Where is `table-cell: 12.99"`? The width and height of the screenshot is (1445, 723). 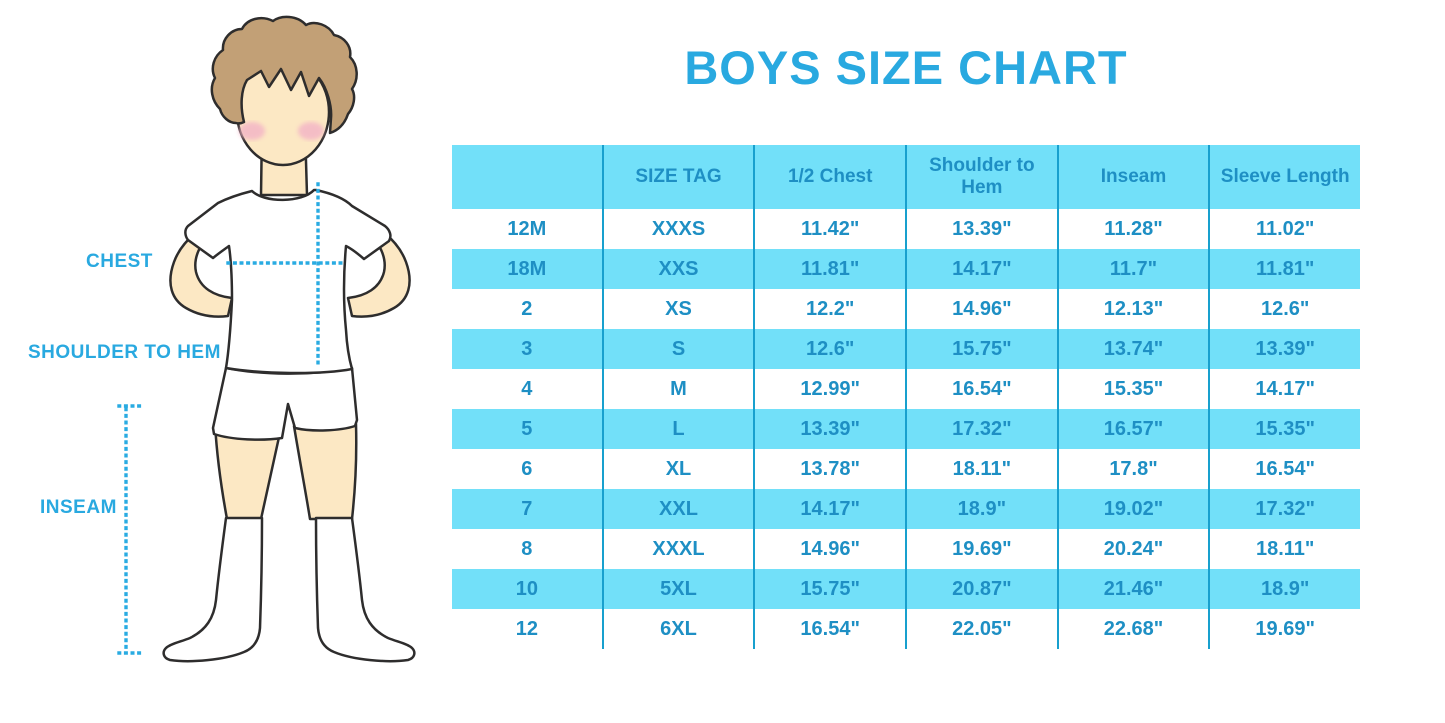 table-cell: 12.99" is located at coordinates (829, 389).